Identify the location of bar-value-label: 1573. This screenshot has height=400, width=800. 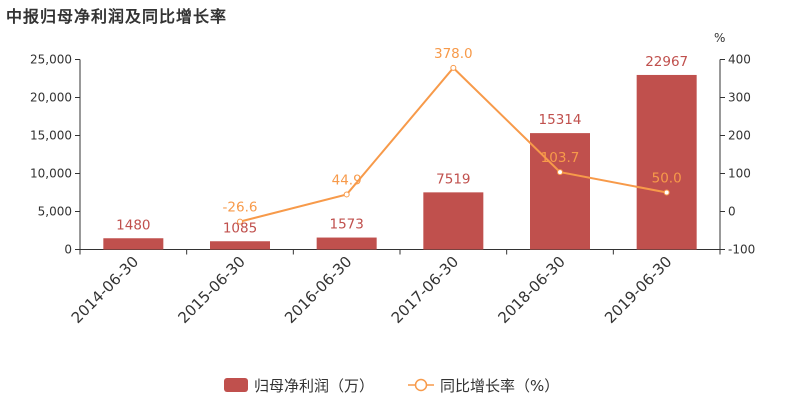
(346, 225).